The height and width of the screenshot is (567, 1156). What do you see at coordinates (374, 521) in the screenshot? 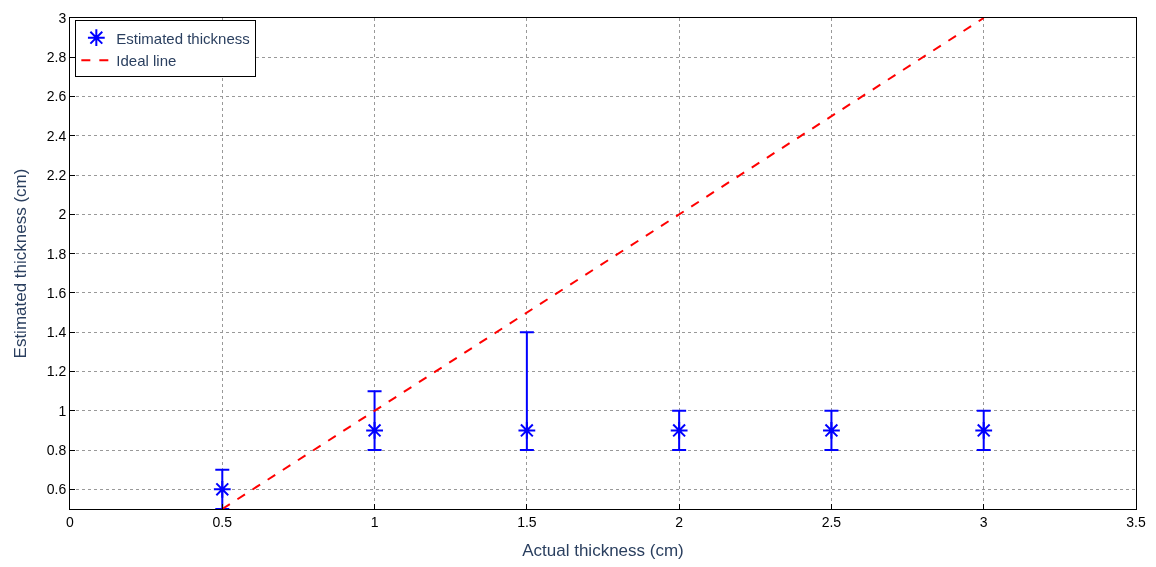
I see `x-tick-label: 1` at bounding box center [374, 521].